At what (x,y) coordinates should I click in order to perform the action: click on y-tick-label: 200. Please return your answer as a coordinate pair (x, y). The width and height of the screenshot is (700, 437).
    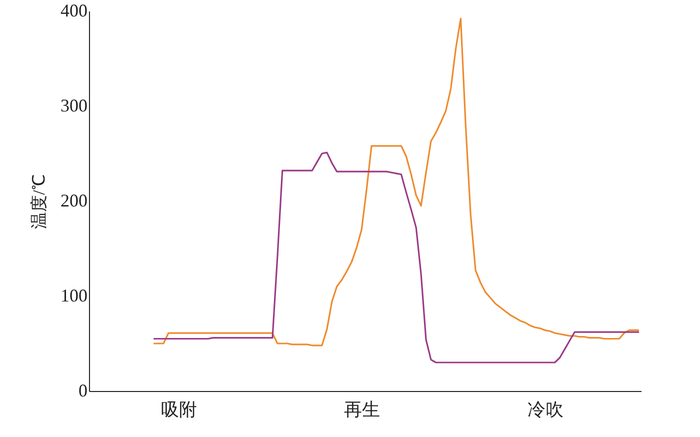
    Looking at the image, I should click on (74, 200).